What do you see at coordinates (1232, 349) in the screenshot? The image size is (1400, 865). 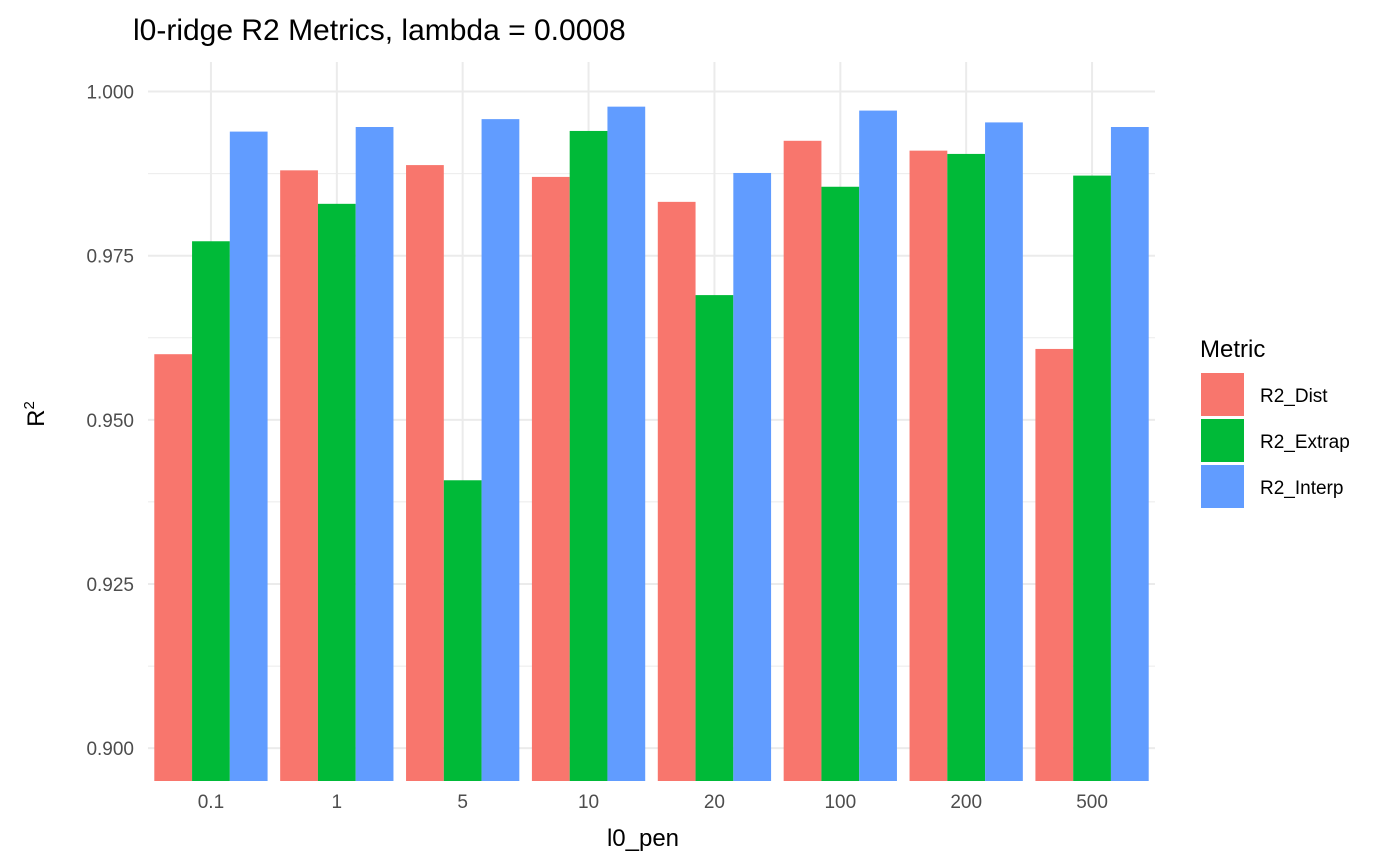 I see `legend-title: Metric` at bounding box center [1232, 349].